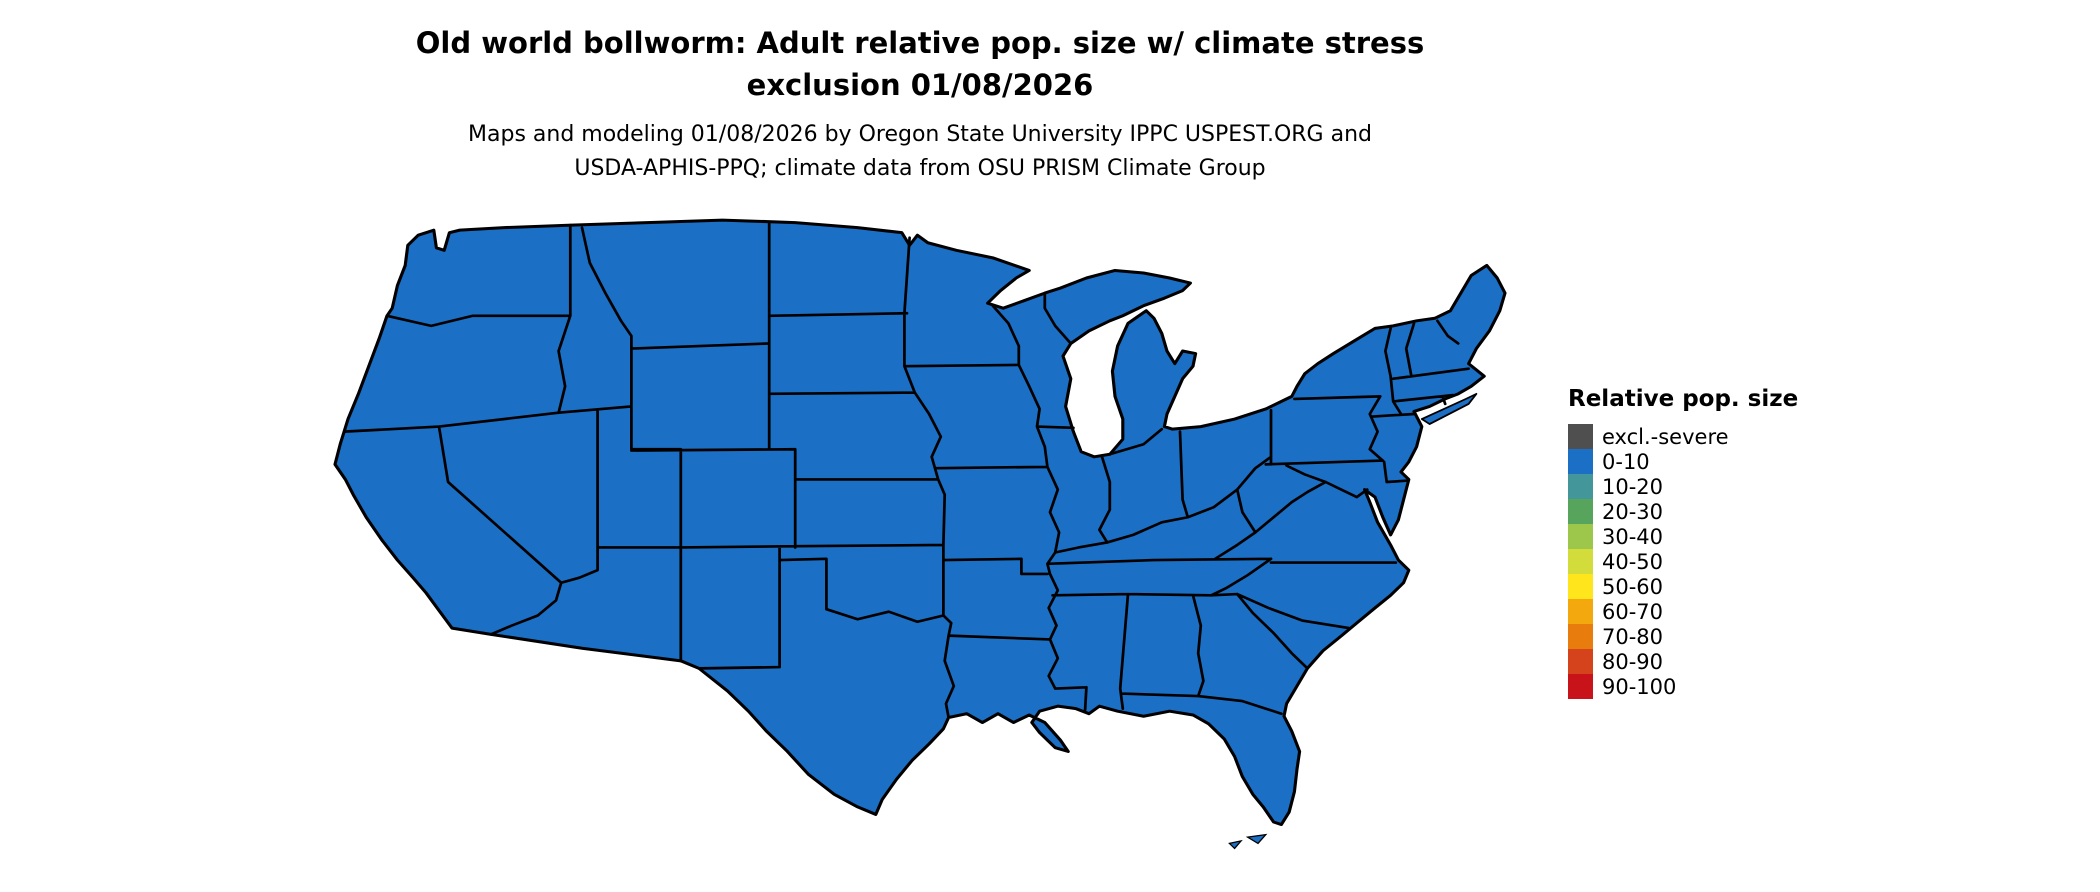 This screenshot has width=2100, height=892. What do you see at coordinates (1633, 661) in the screenshot?
I see `legend-item-label: 80-90` at bounding box center [1633, 661].